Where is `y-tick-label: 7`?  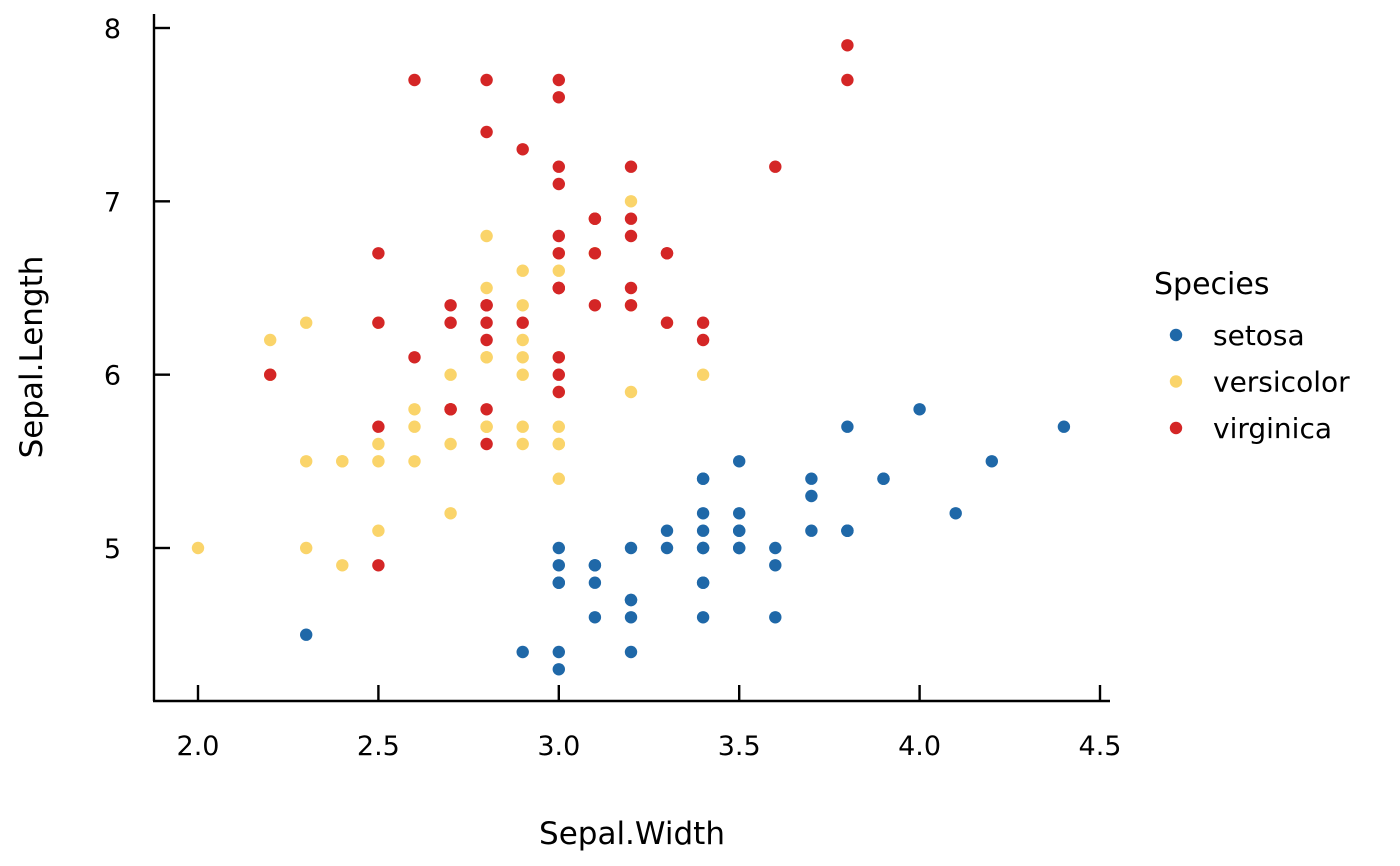 y-tick-label: 7 is located at coordinates (112, 202).